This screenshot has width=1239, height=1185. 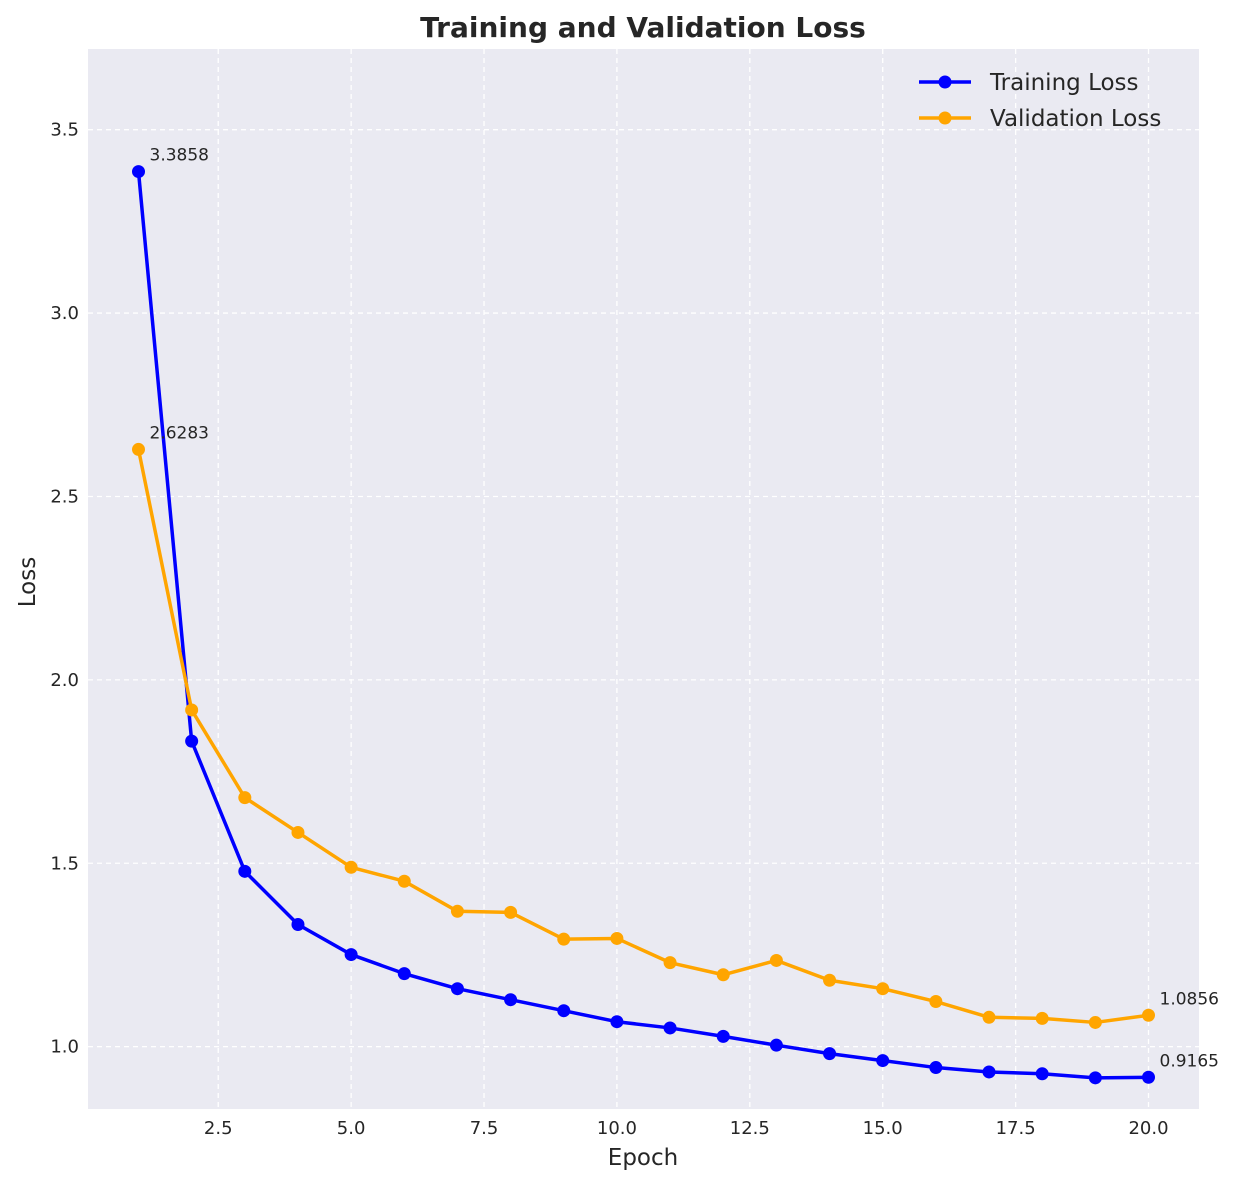 What do you see at coordinates (1040, 101) in the screenshot?
I see `legend: Training Loss Validation Loss` at bounding box center [1040, 101].